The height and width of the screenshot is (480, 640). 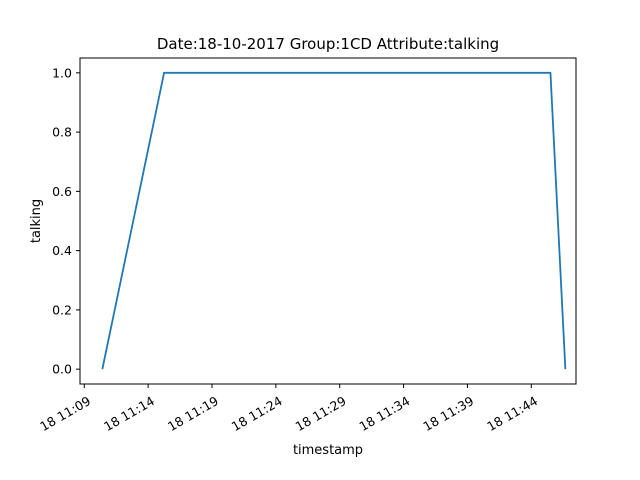 What do you see at coordinates (62, 369) in the screenshot?
I see `y-tick-label: 0.0` at bounding box center [62, 369].